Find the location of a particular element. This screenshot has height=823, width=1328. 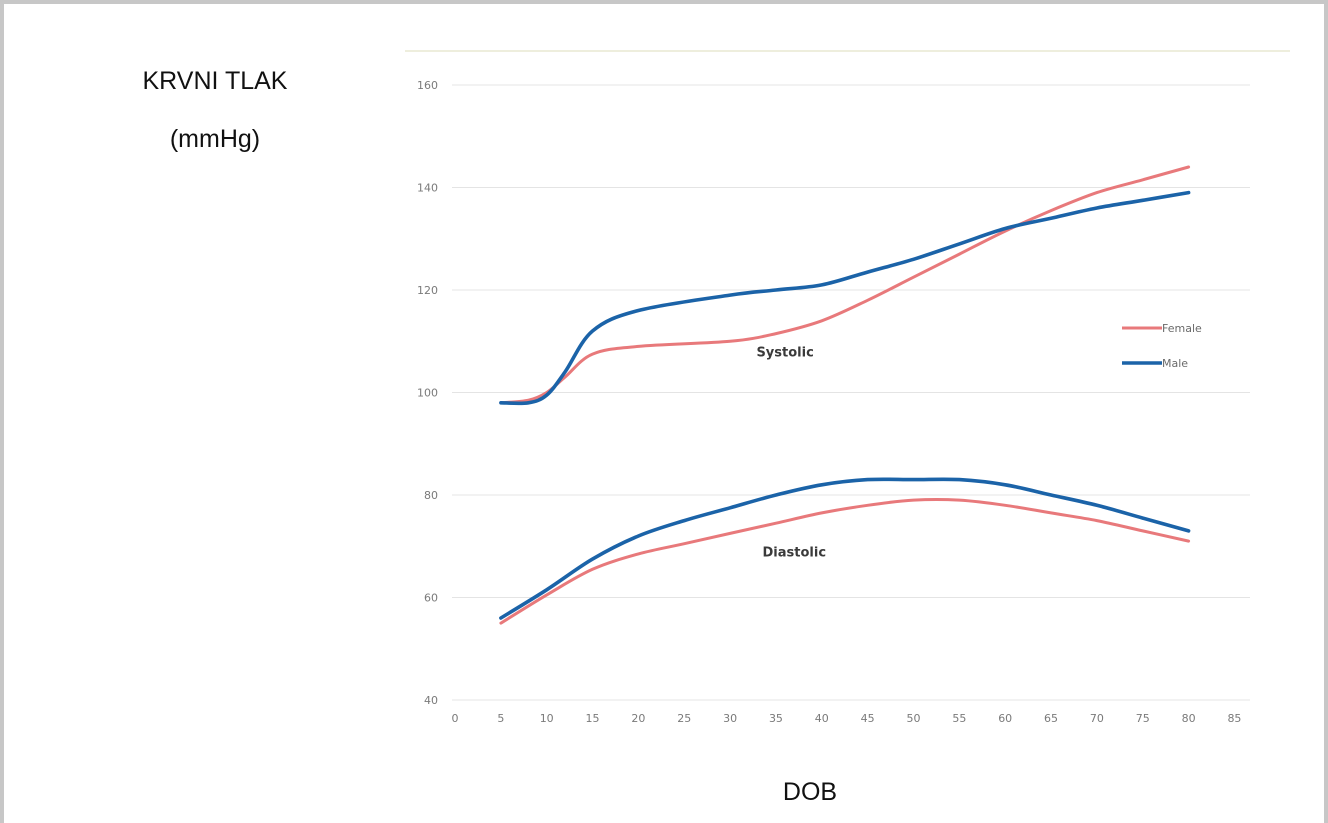

annotation-systolic: Systolic is located at coordinates (784, 353).